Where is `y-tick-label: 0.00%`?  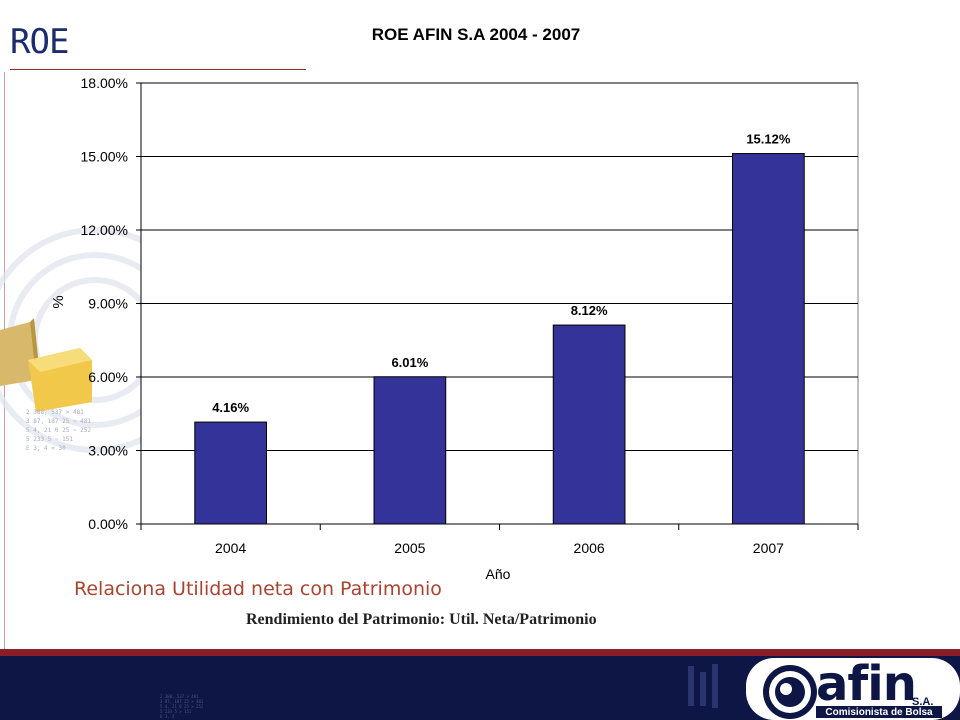
y-tick-label: 0.00% is located at coordinates (108, 524).